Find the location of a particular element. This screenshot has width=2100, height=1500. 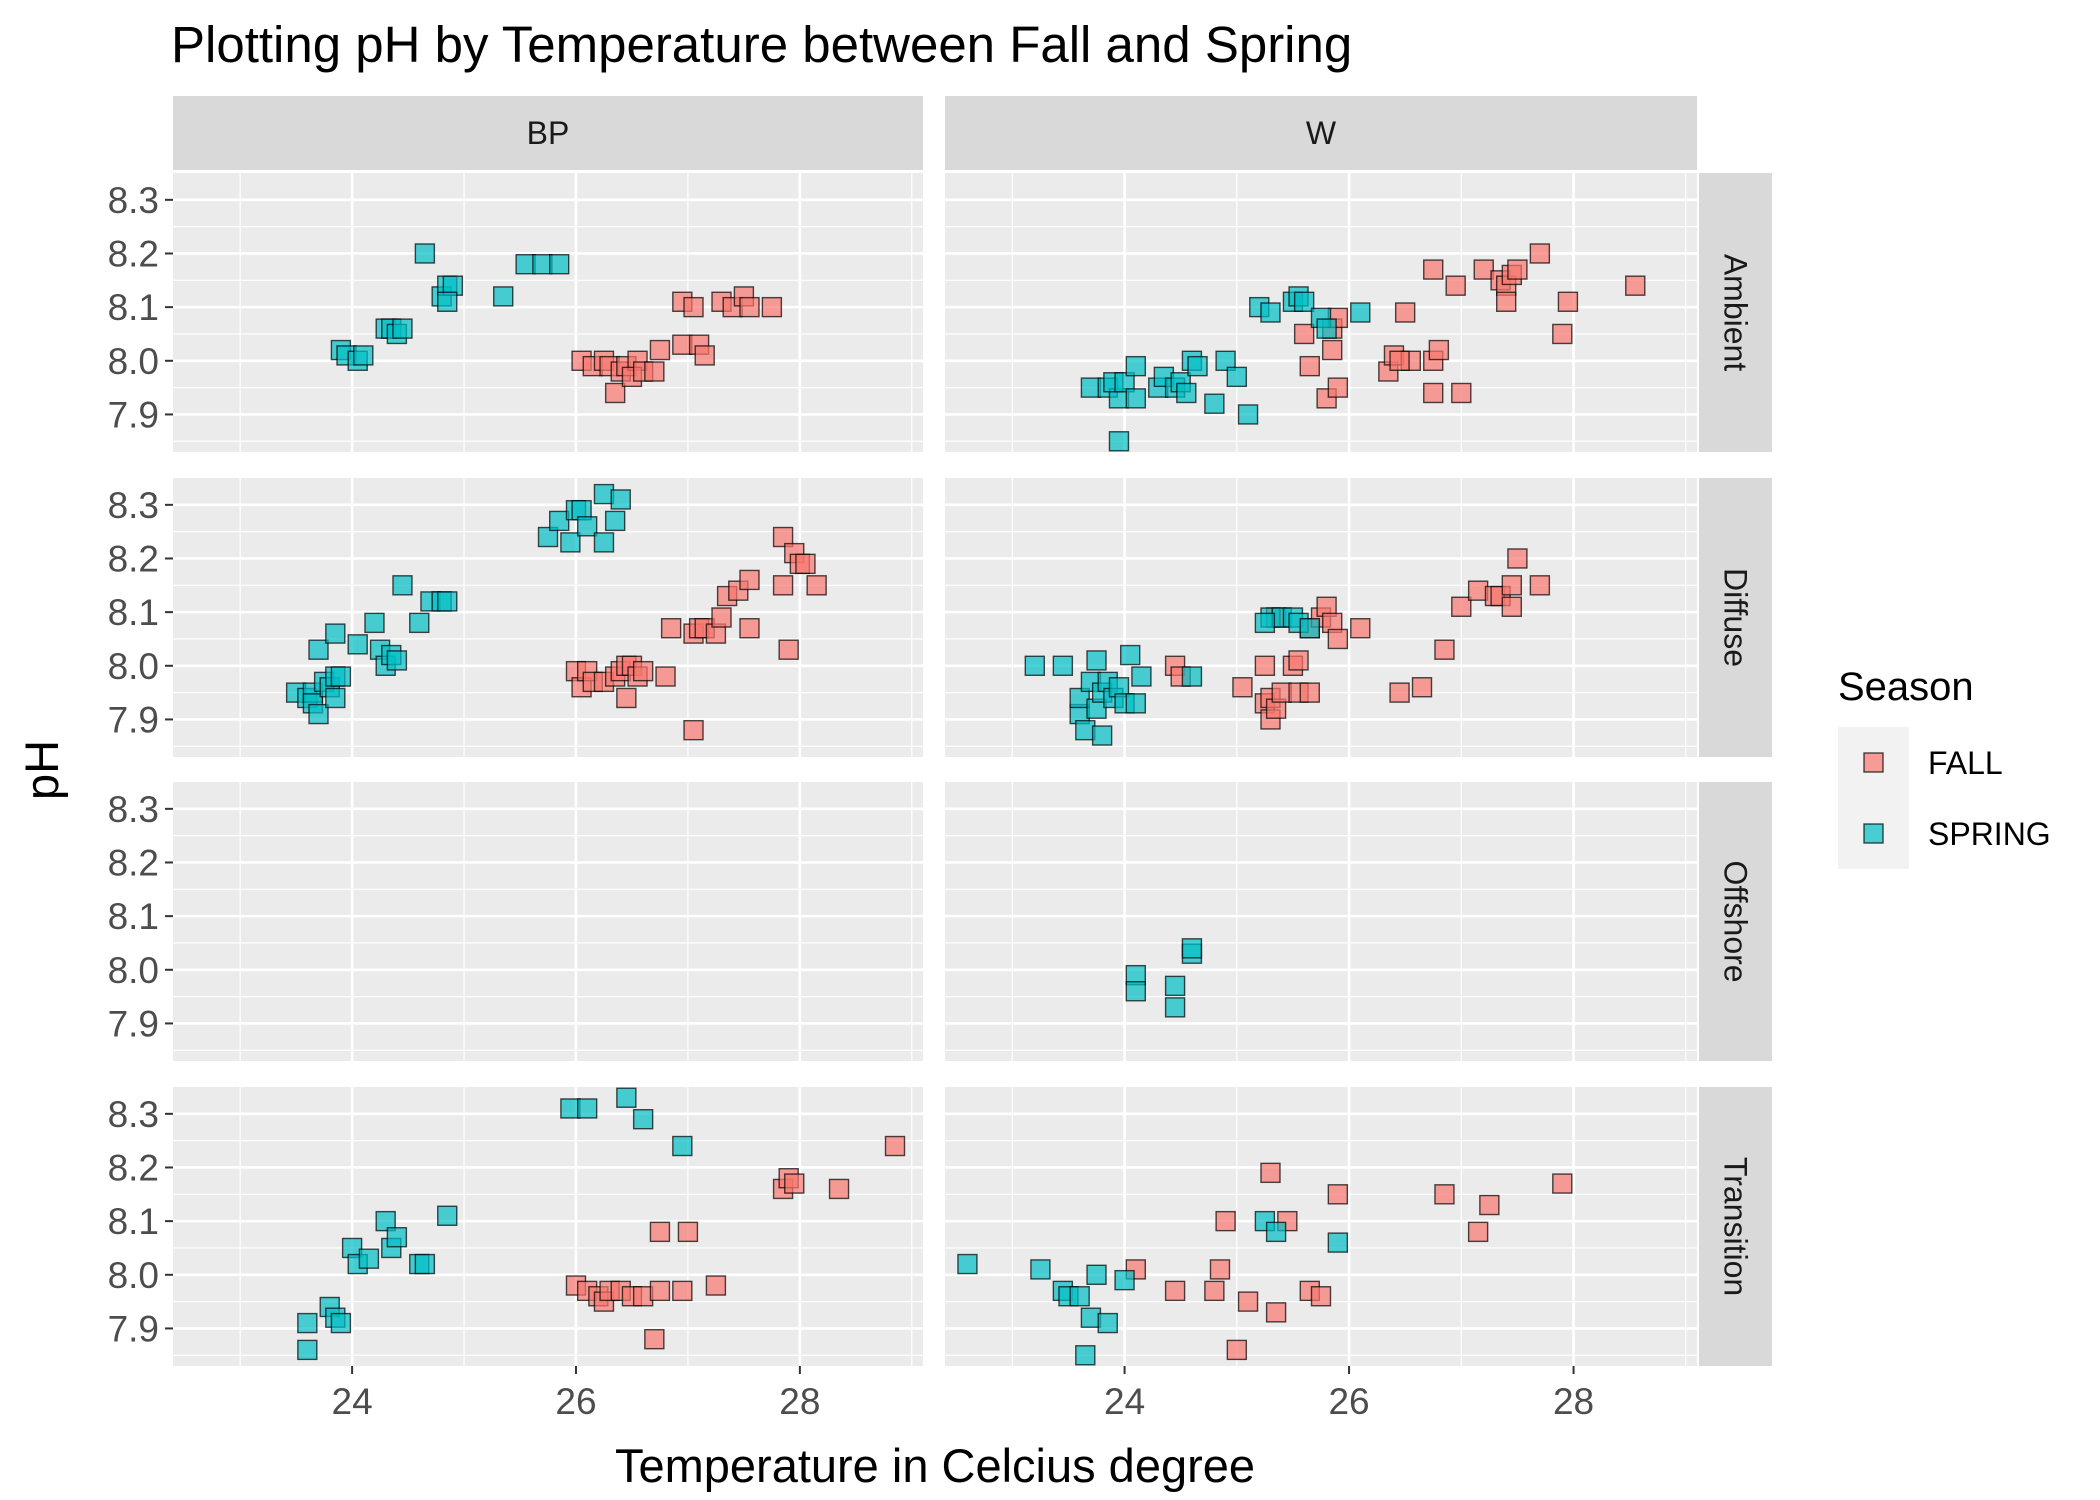

column-strip is located at coordinates (548, 133).